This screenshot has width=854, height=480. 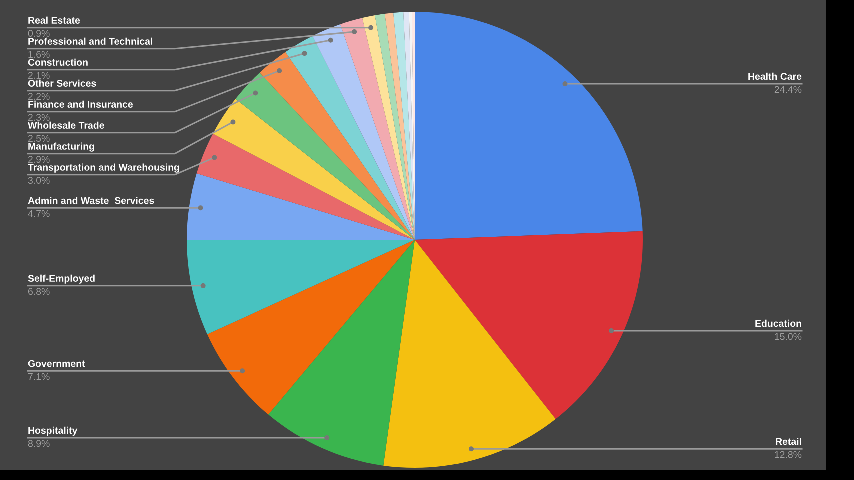 What do you see at coordinates (39, 138) in the screenshot?
I see `data-label: 2.5%` at bounding box center [39, 138].